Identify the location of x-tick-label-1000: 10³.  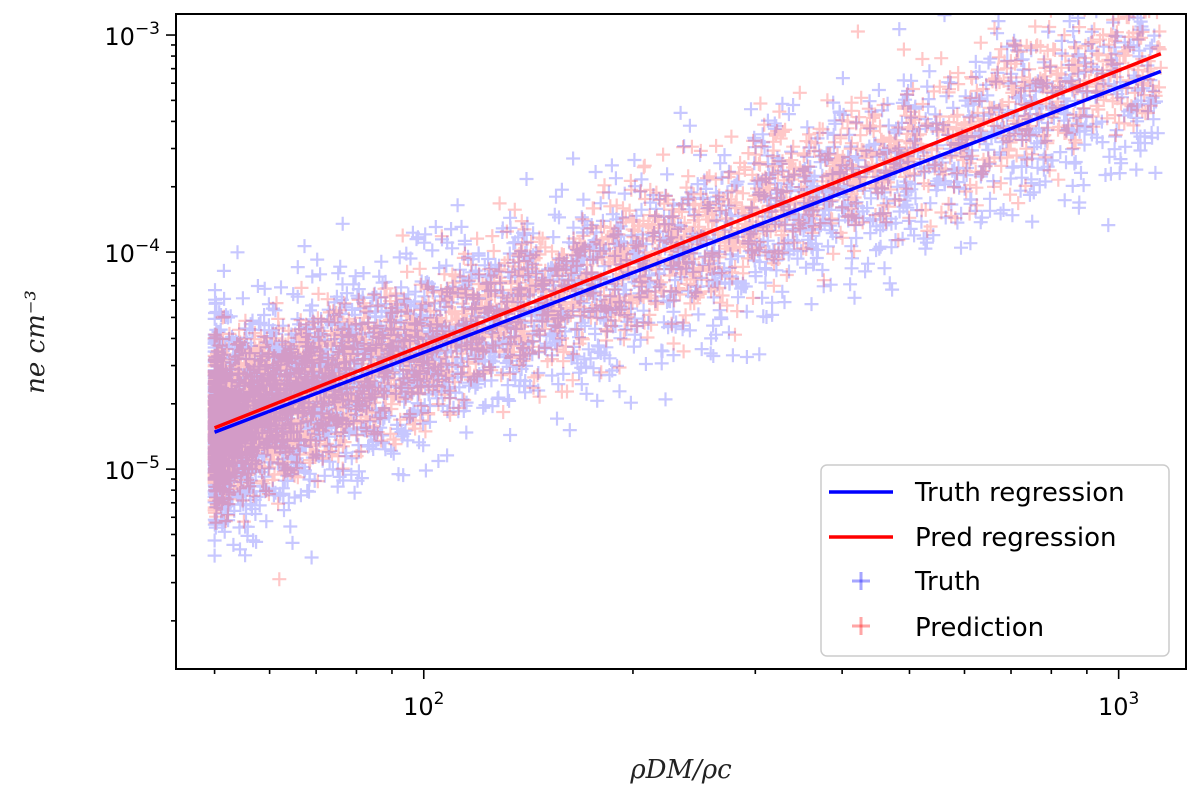
(1118, 705).